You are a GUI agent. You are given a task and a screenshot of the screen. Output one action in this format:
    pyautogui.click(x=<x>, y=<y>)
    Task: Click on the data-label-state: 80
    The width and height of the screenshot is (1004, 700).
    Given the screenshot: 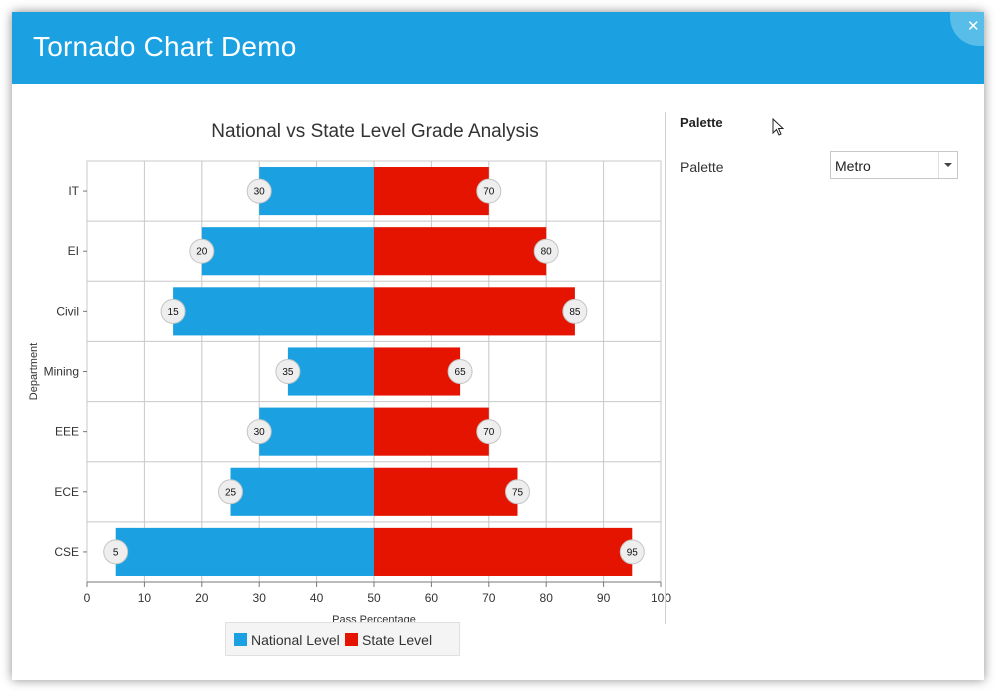 What is the action you would take?
    pyautogui.click(x=547, y=252)
    